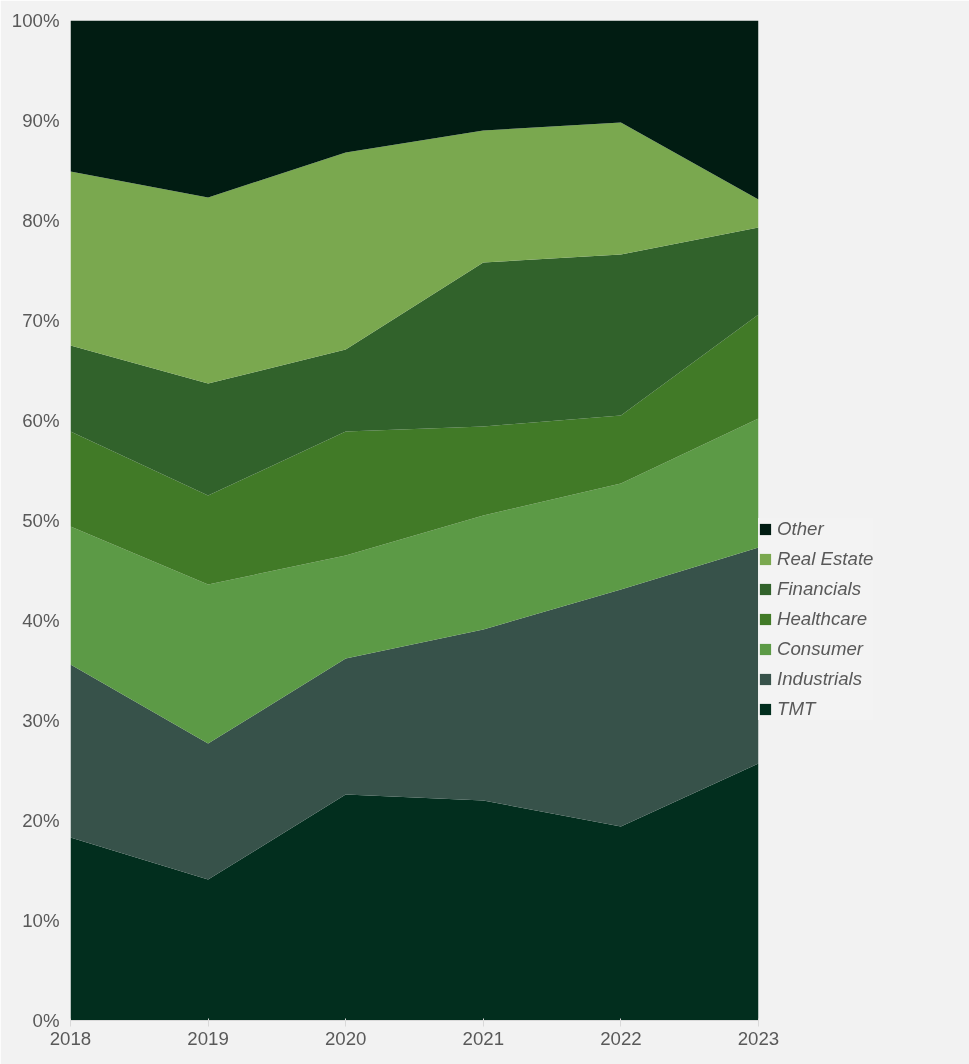 The height and width of the screenshot is (1064, 969). What do you see at coordinates (41, 520) in the screenshot?
I see `y-tick-label: 50%` at bounding box center [41, 520].